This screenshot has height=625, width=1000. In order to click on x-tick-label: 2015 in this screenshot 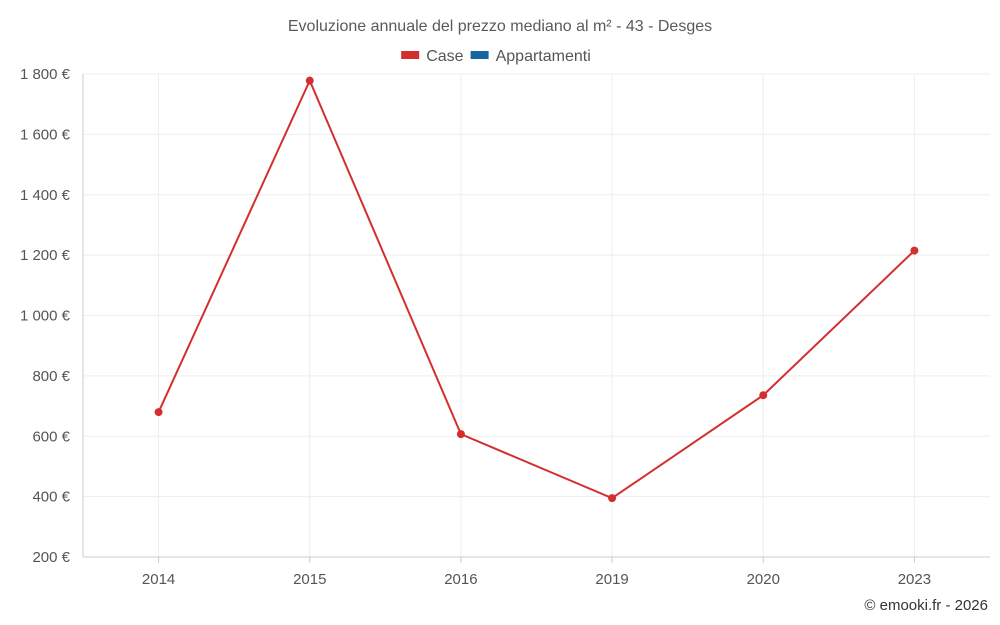, I will do `click(309, 579)`.